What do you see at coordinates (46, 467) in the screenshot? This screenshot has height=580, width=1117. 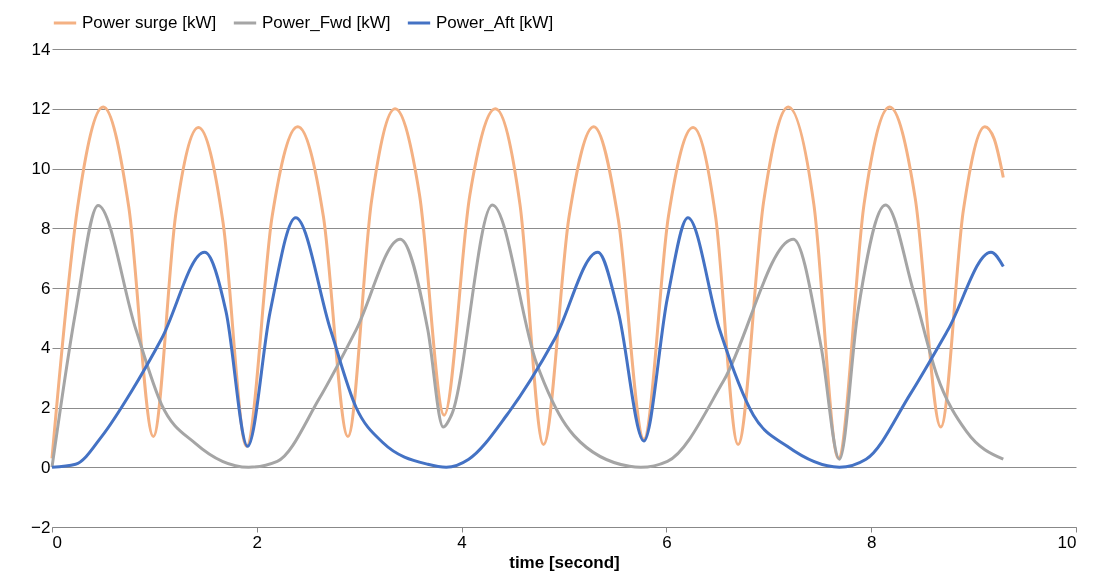 I see `y-tick-label: 0` at bounding box center [46, 467].